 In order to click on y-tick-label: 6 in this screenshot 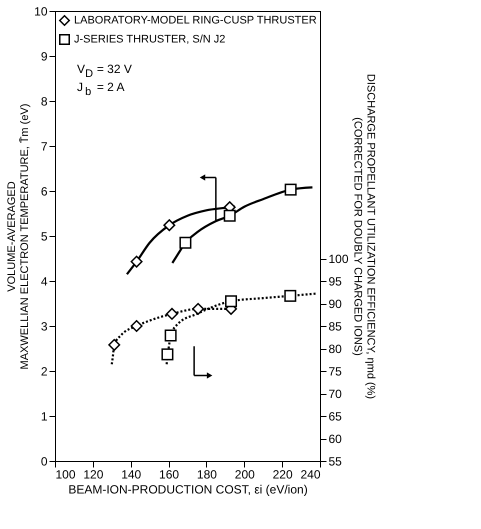, I will do `click(44, 191)`.